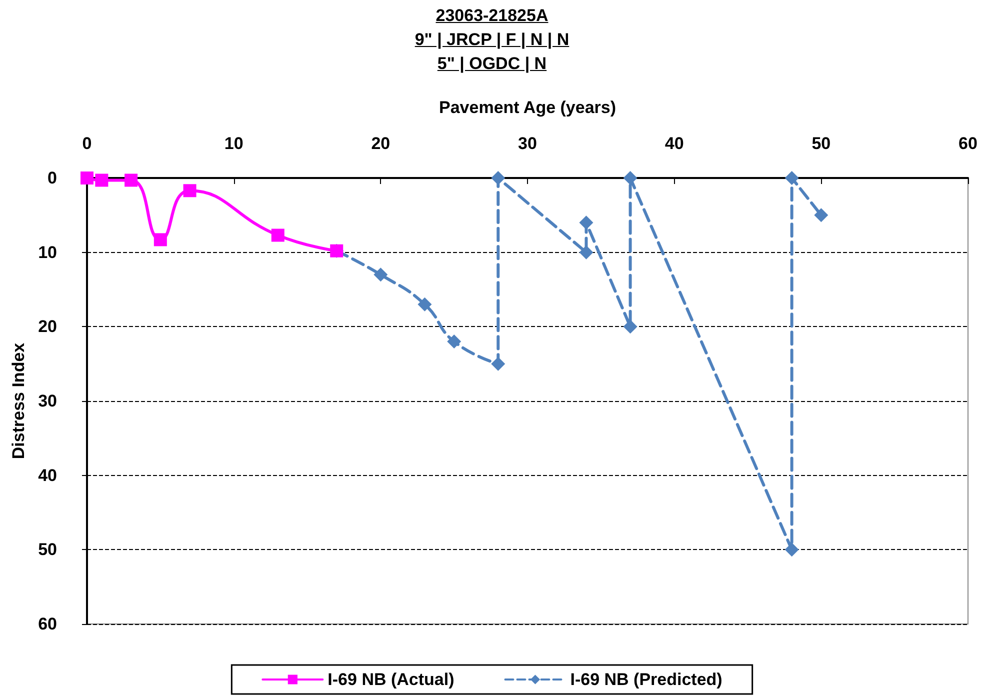 The height and width of the screenshot is (696, 984). What do you see at coordinates (492, 52) in the screenshot?
I see `chart-subtitle: 9" | JRCP | F | N | N 5" | OGDC | N` at bounding box center [492, 52].